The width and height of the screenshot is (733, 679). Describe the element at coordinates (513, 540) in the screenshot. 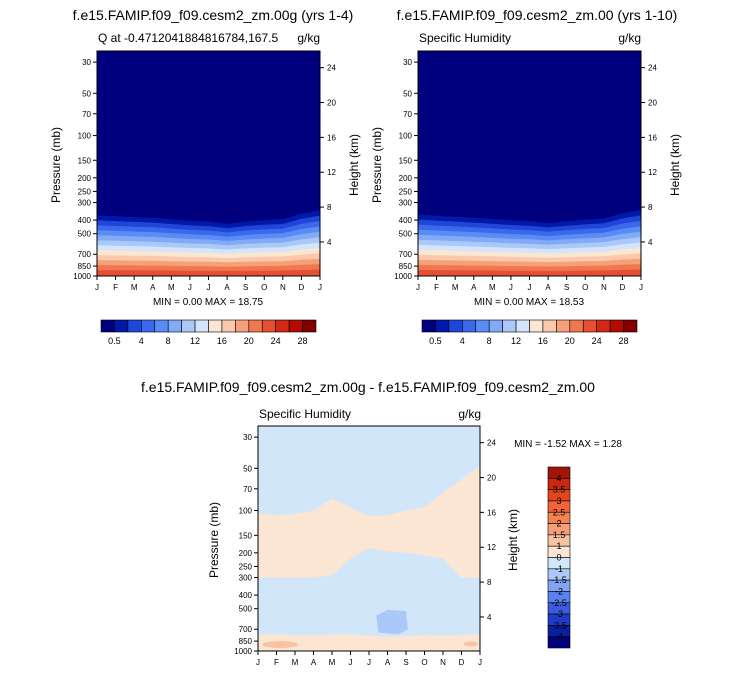

I see `panel3-y2label: Height (km)` at that location.